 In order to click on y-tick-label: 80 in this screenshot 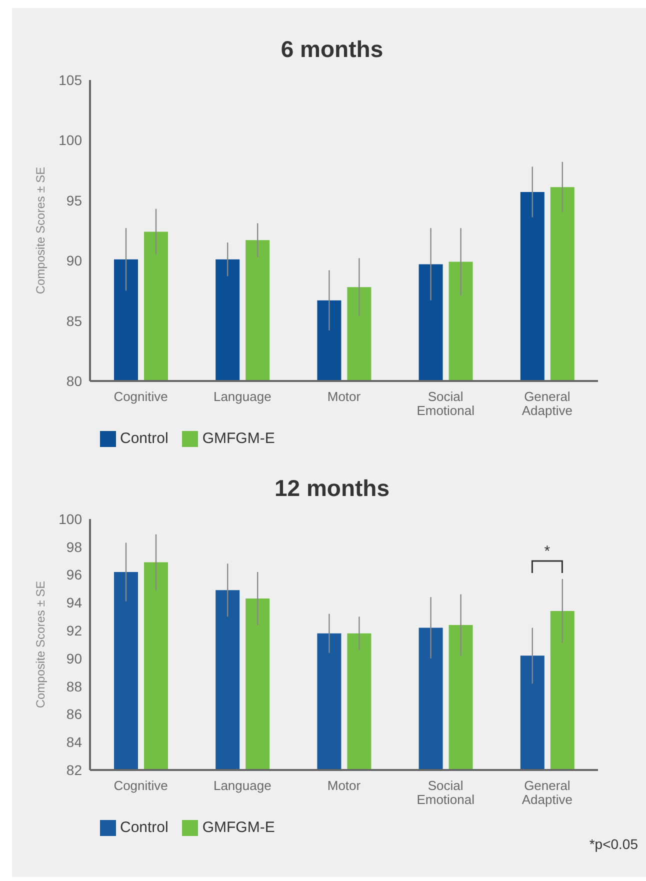, I will do `click(74, 380)`.